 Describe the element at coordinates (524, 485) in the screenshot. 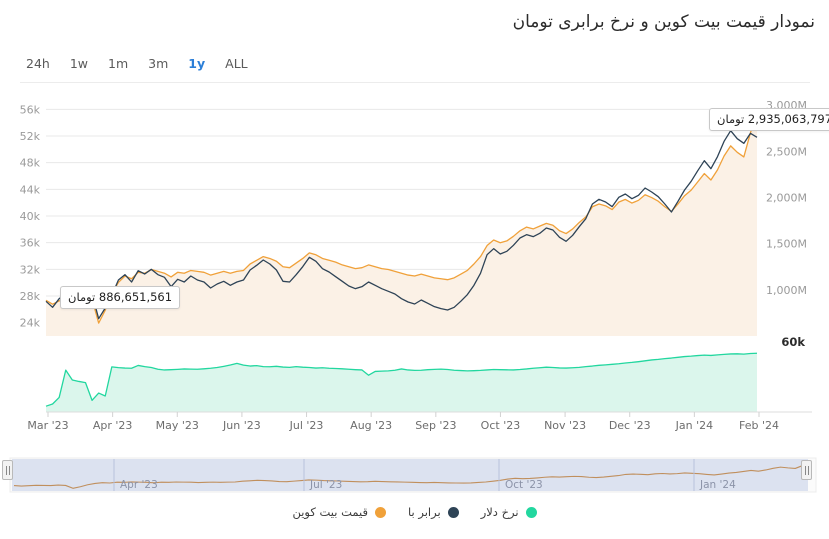

I see `navigator-tick-label: Oct '23` at that location.